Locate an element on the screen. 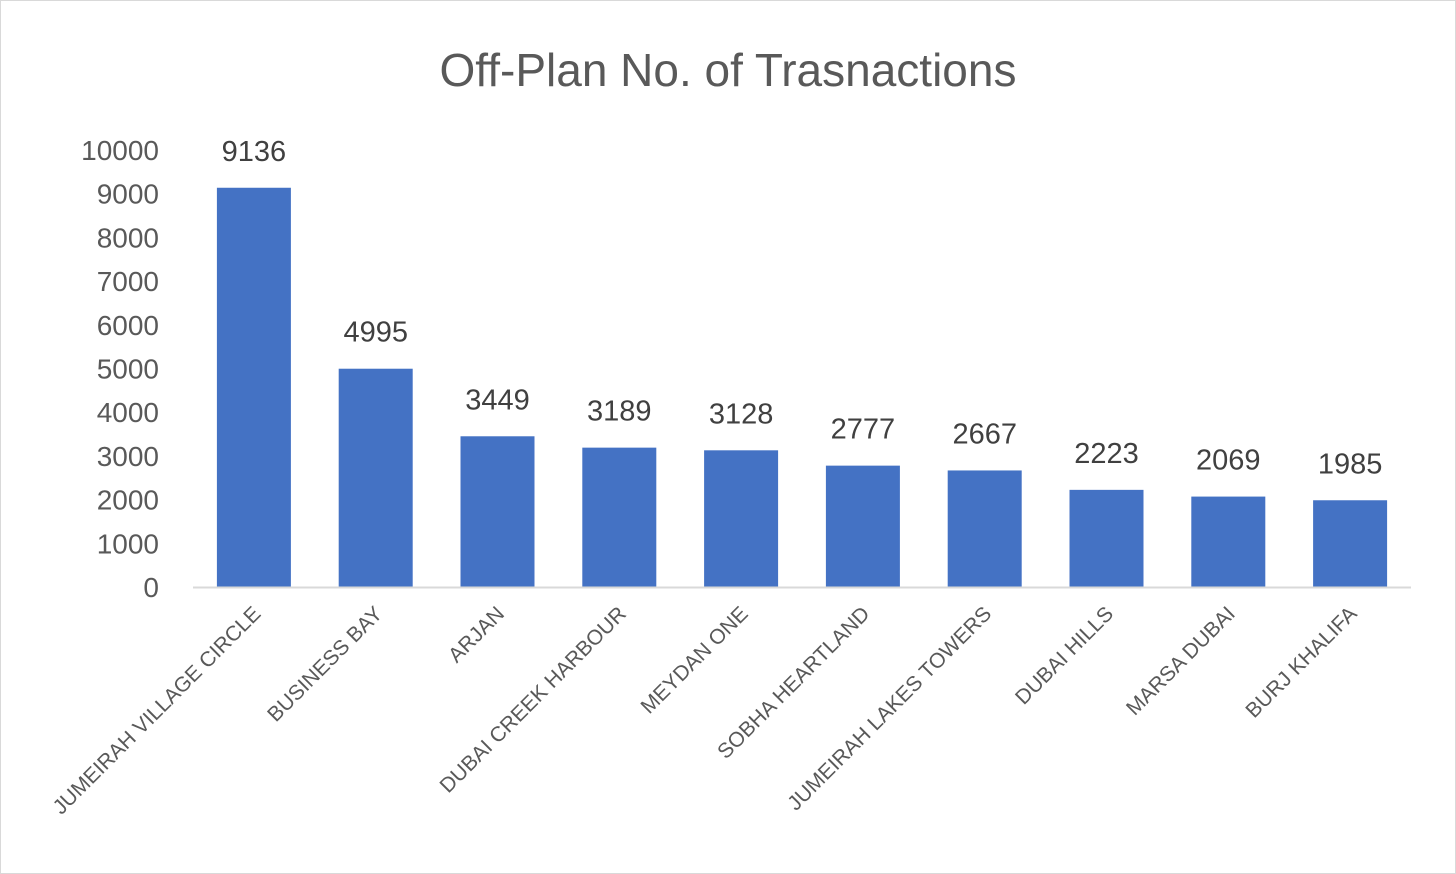 The width and height of the screenshot is (1456, 874). y-tick-label: 9000 is located at coordinates (128, 194).